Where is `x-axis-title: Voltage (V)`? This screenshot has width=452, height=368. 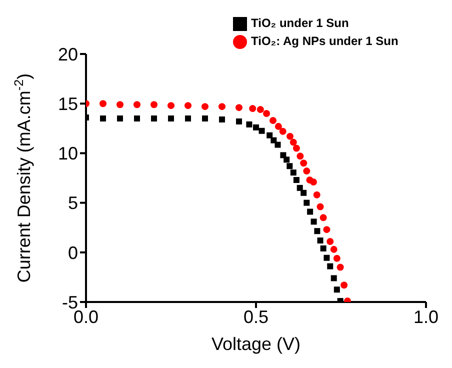 x-axis-title: Voltage (V) is located at coordinates (256, 344).